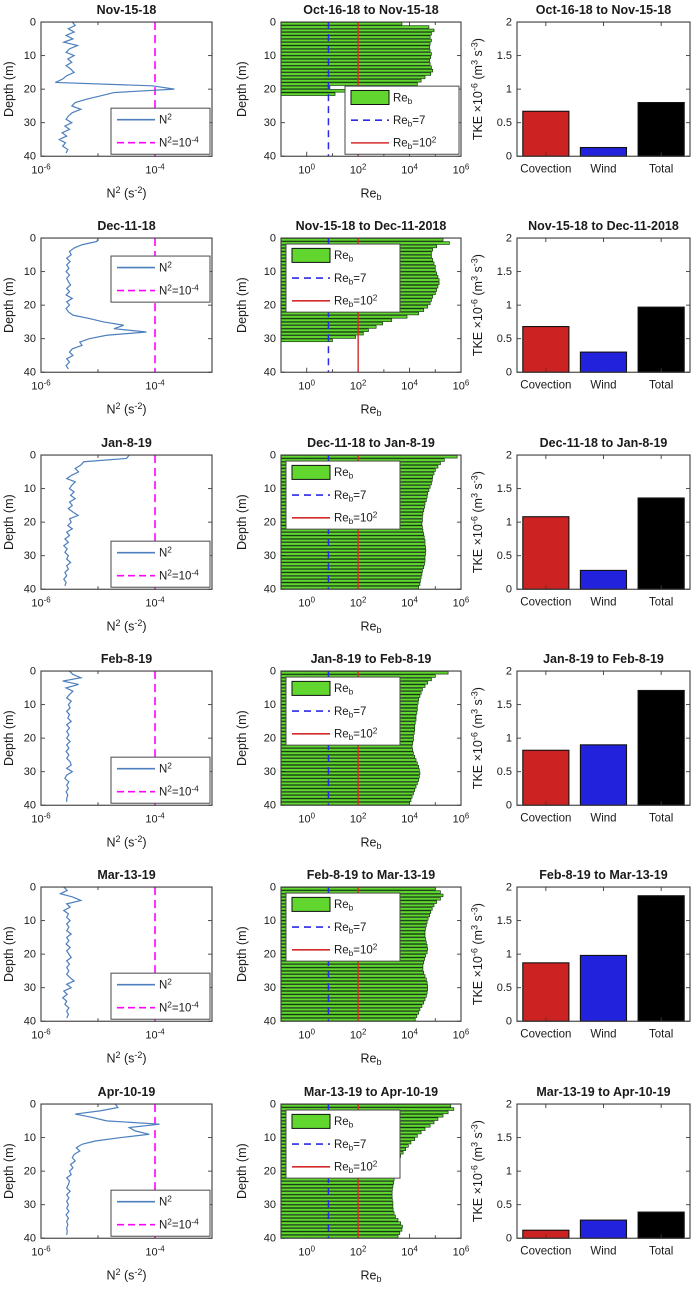  What do you see at coordinates (30, 123) in the screenshot?
I see `y-tick-label: 30` at bounding box center [30, 123].